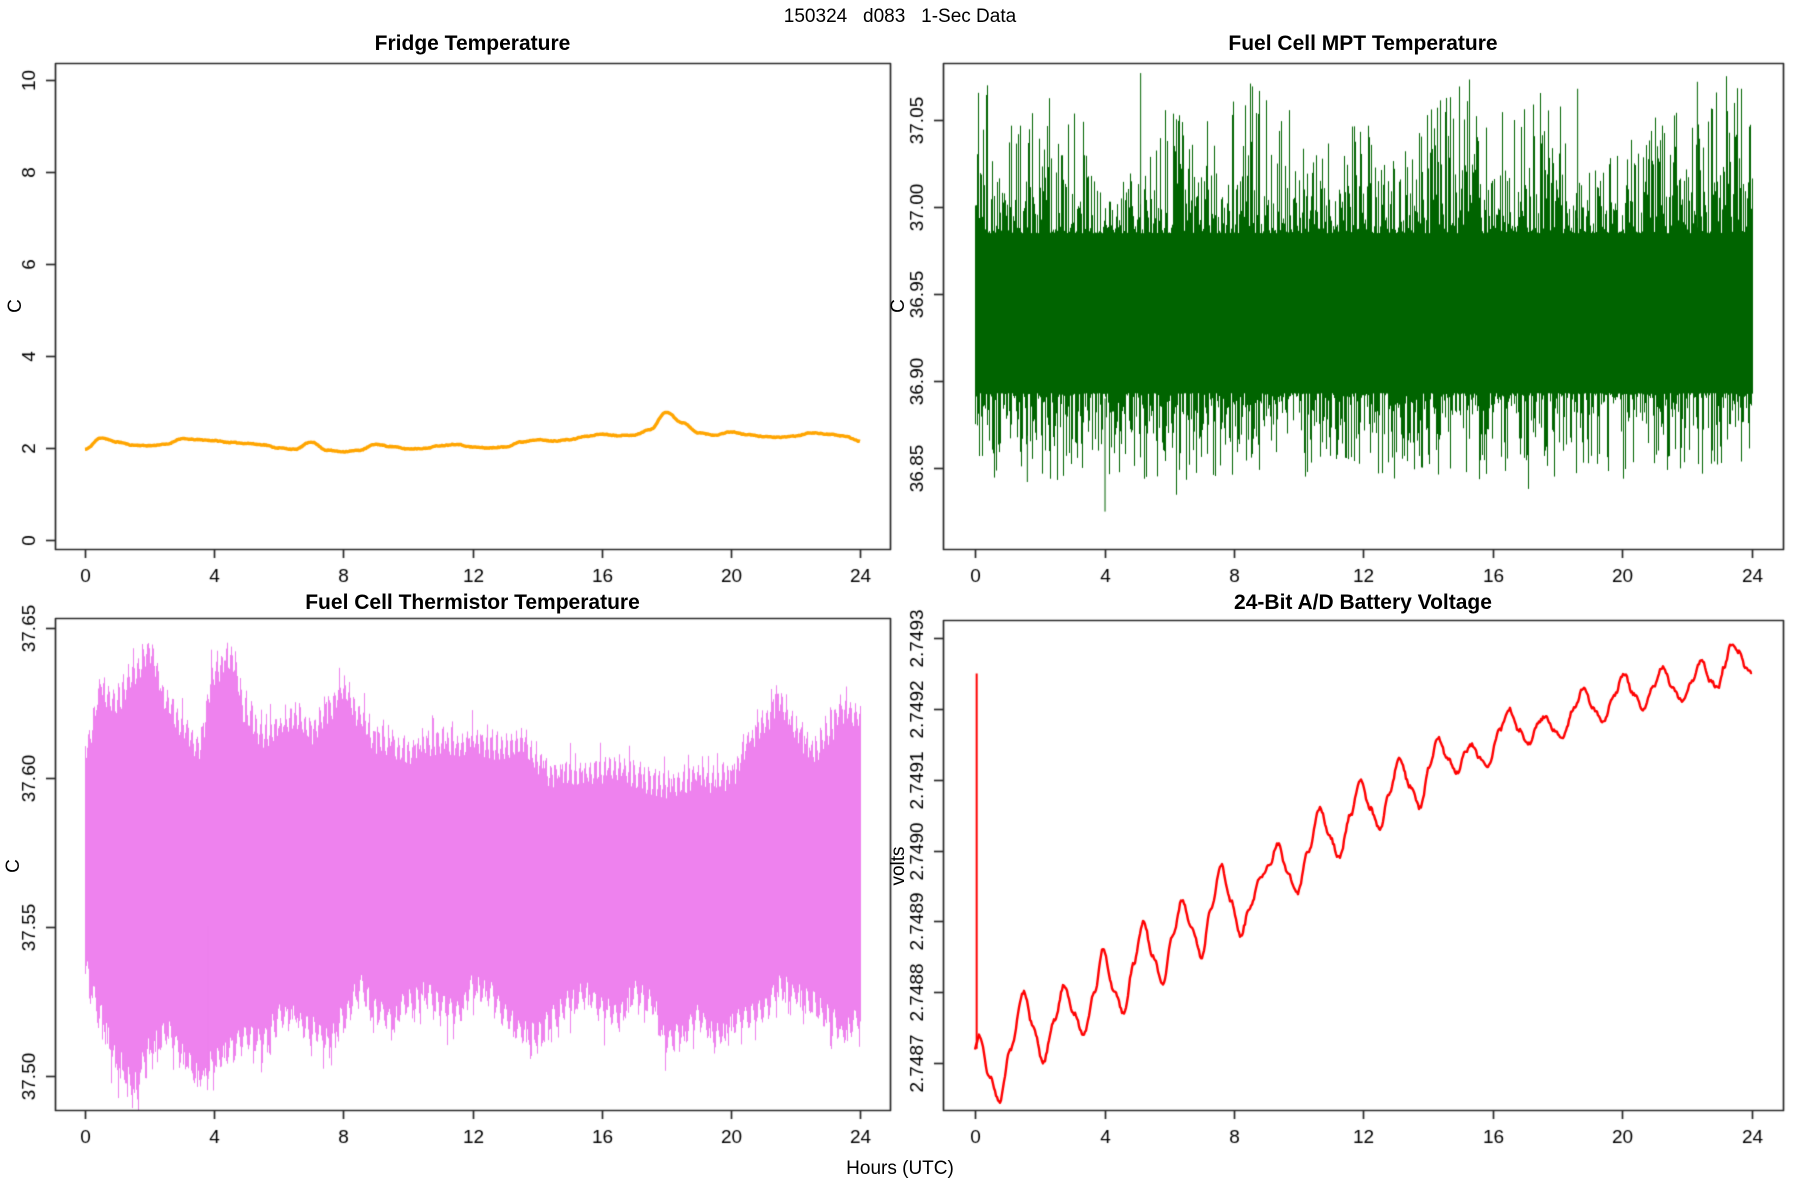  I want to click on y-axis-label-mpt: C, so click(898, 306).